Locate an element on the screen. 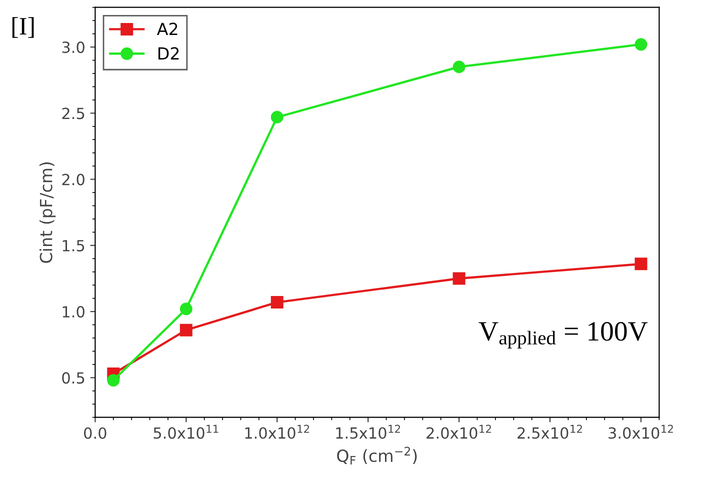 This screenshot has height=491, width=705. legend-label: D2 is located at coordinates (168, 53).